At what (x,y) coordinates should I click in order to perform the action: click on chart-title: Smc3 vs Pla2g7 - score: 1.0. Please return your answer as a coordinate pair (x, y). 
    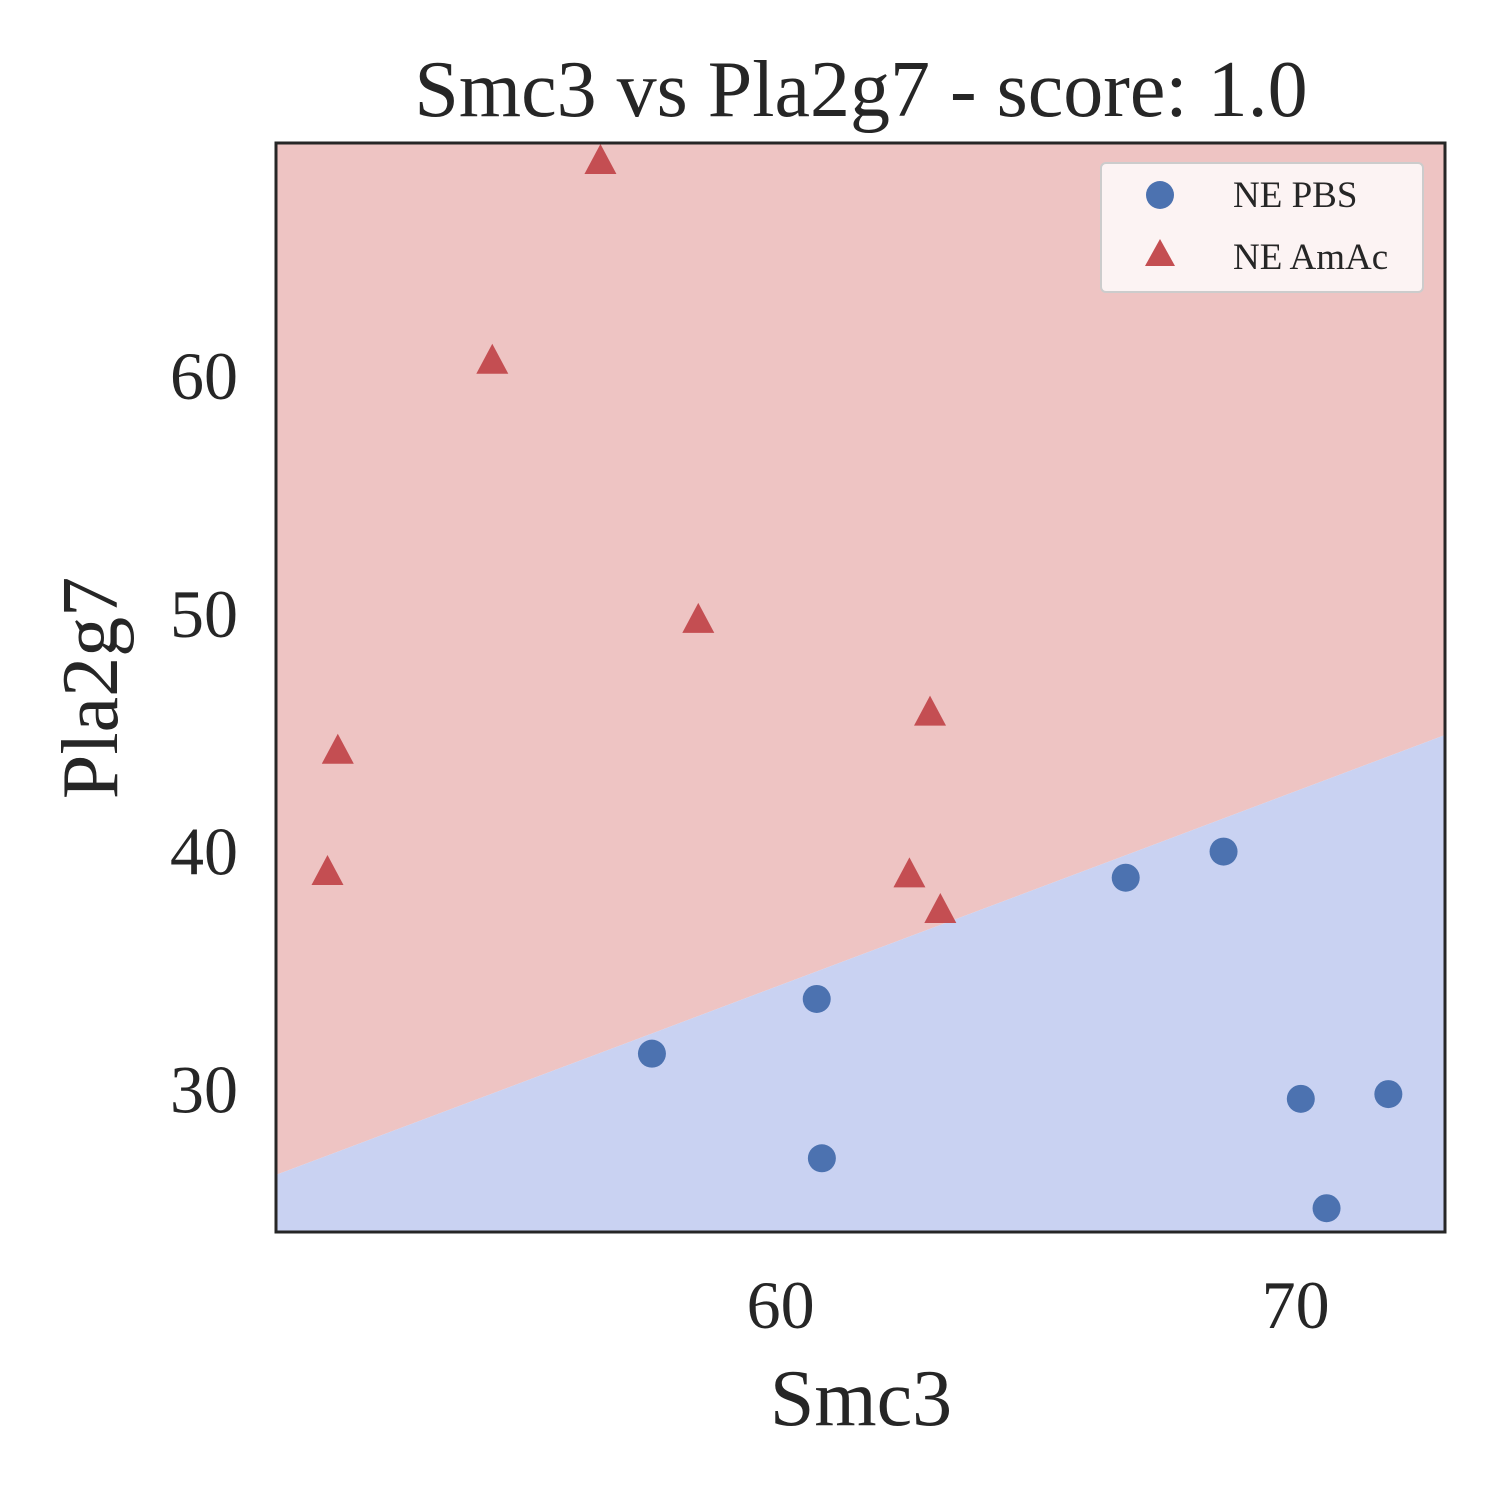
    Looking at the image, I should click on (860, 90).